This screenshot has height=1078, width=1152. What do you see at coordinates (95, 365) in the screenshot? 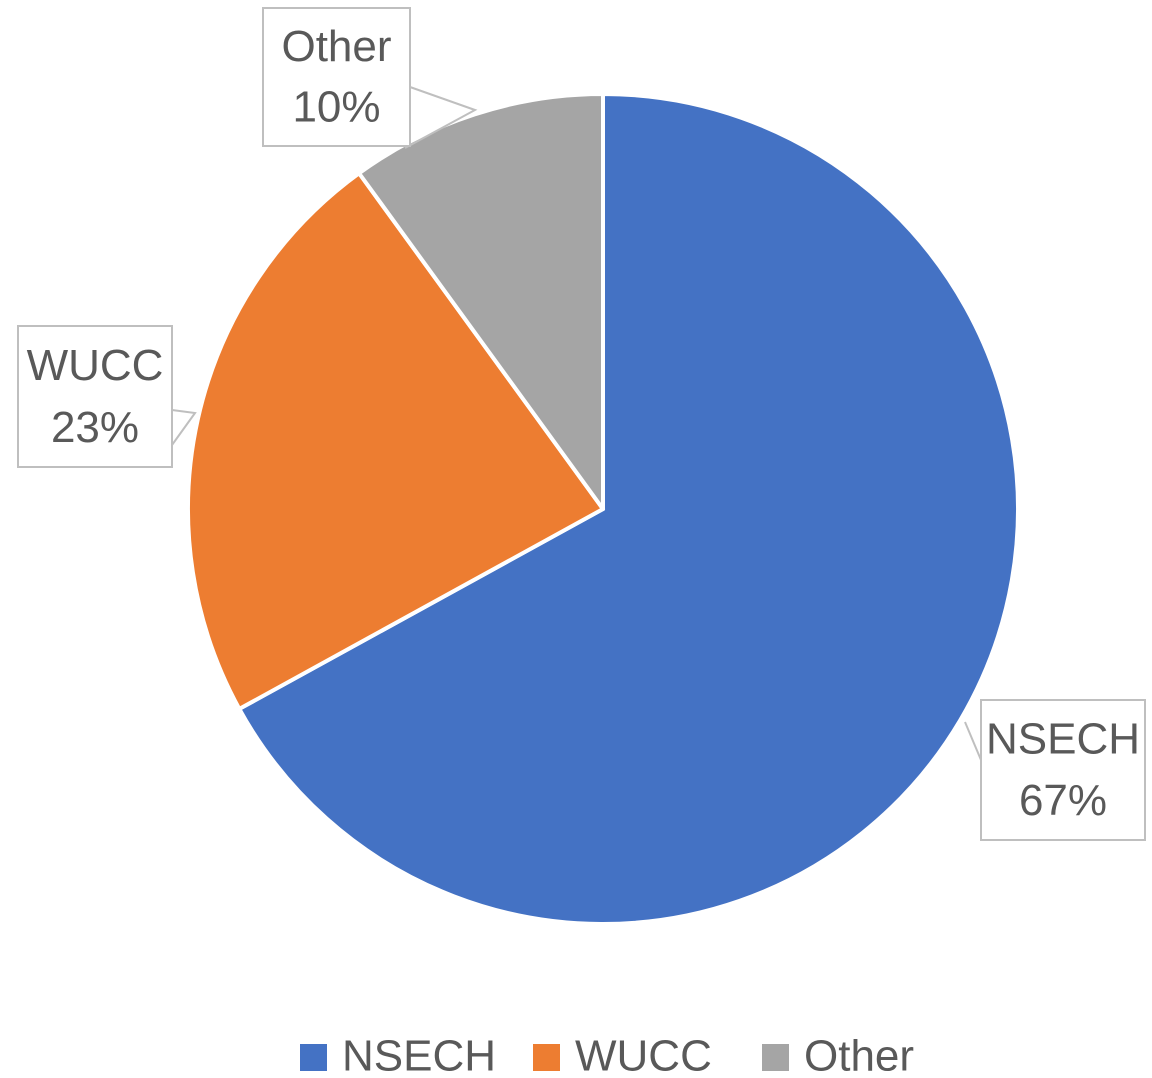
I see `data-label-name: WUCC` at bounding box center [95, 365].